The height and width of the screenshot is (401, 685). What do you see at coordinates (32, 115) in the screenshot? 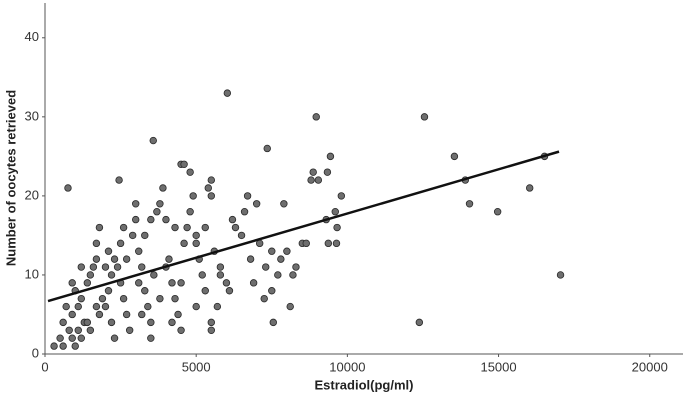
I see `y-tick-label: 30` at bounding box center [32, 115].